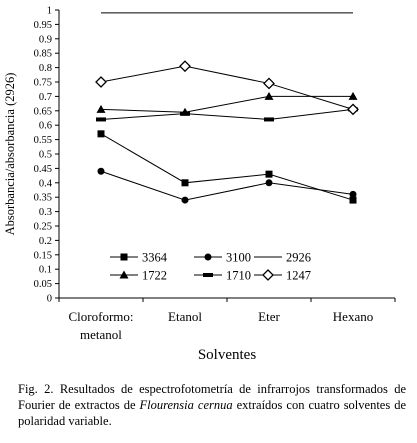 The image size is (417, 443). I want to click on legend-label: 1722, so click(154, 276).